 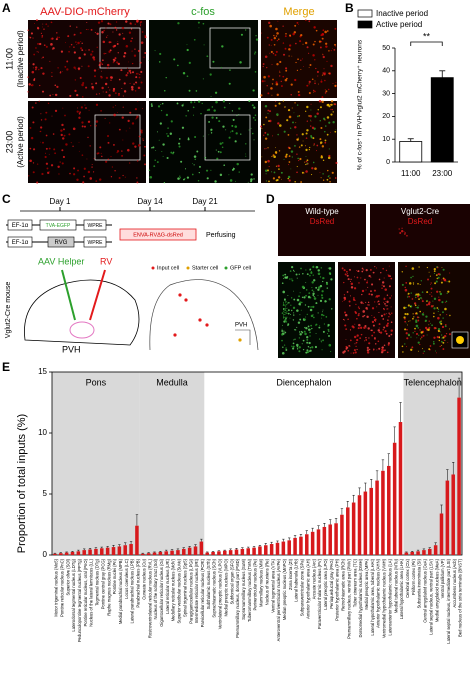 I want to click on x-label-group: Tuber cinereum area (TC), so click(x=354, y=582).